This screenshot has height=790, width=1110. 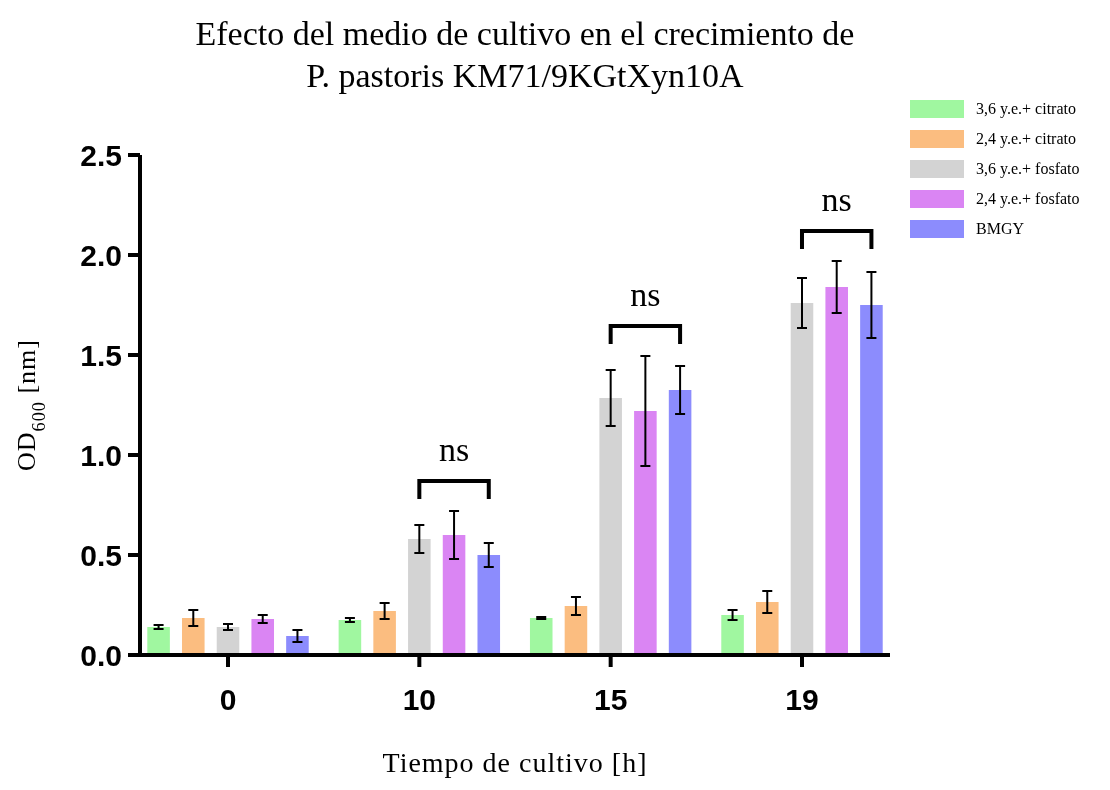 What do you see at coordinates (228, 699) in the screenshot?
I see `x-tick-label: 0` at bounding box center [228, 699].